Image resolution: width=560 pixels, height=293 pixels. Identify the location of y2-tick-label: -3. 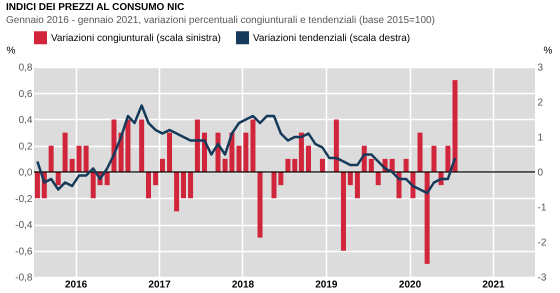
(542, 278).